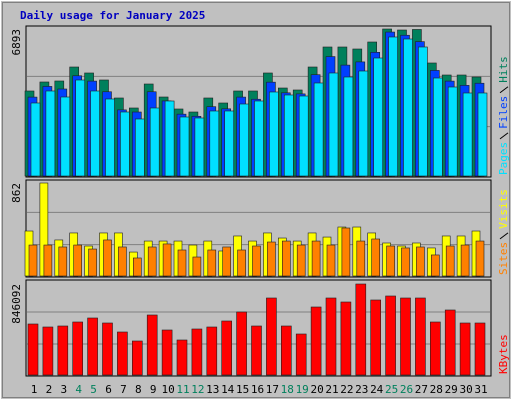 This screenshot has width=512, height=400. I want to click on x-tick-label: 12, so click(197, 389).